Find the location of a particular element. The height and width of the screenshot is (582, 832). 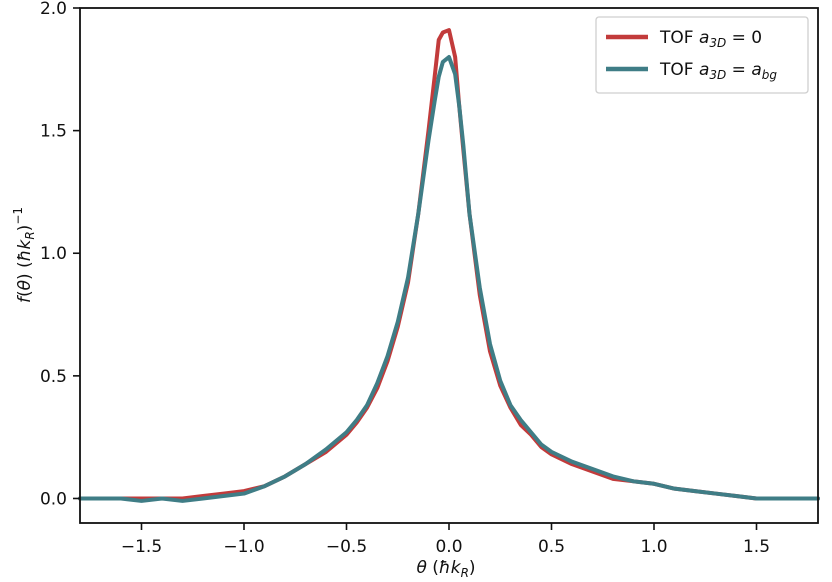

x-tick-label: 1.0 is located at coordinates (653, 547).